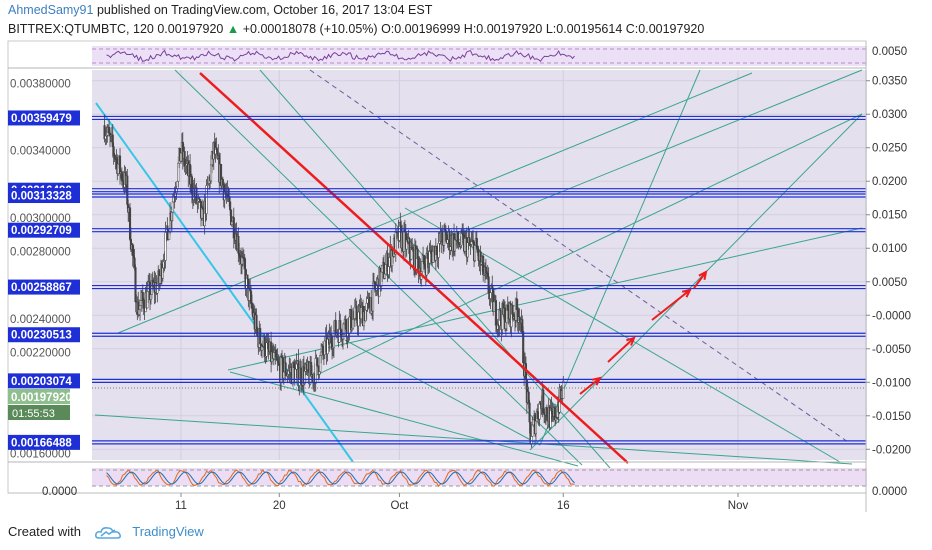 The height and width of the screenshot is (550, 932). I want to click on right-tick-label: -0.0100, so click(891, 383).